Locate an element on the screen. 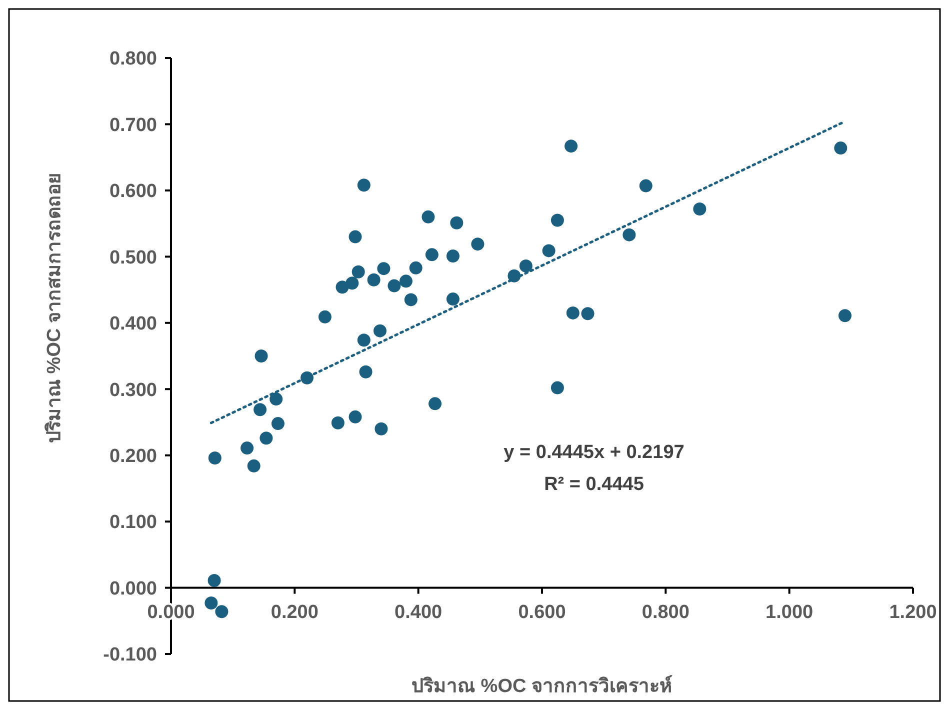 The image size is (949, 710). x-tick-label: 0.400 is located at coordinates (418, 612).